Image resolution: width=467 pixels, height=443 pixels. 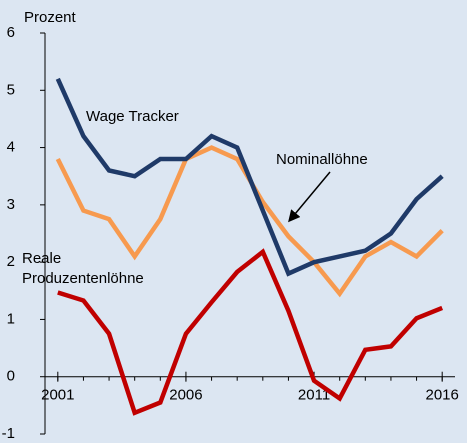 I want to click on y-tick-label: 3, so click(x=11, y=204).